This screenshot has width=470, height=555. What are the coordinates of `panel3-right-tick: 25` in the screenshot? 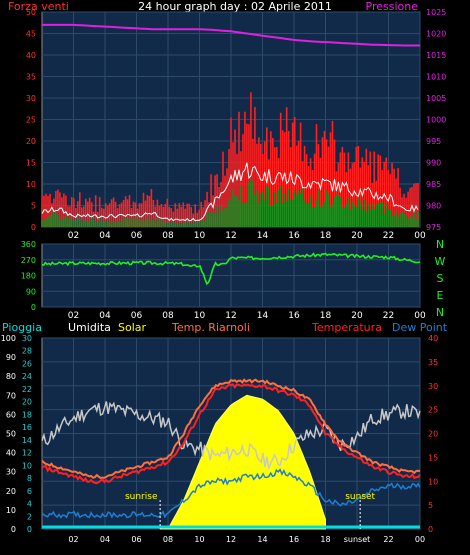 It's located at (433, 410).